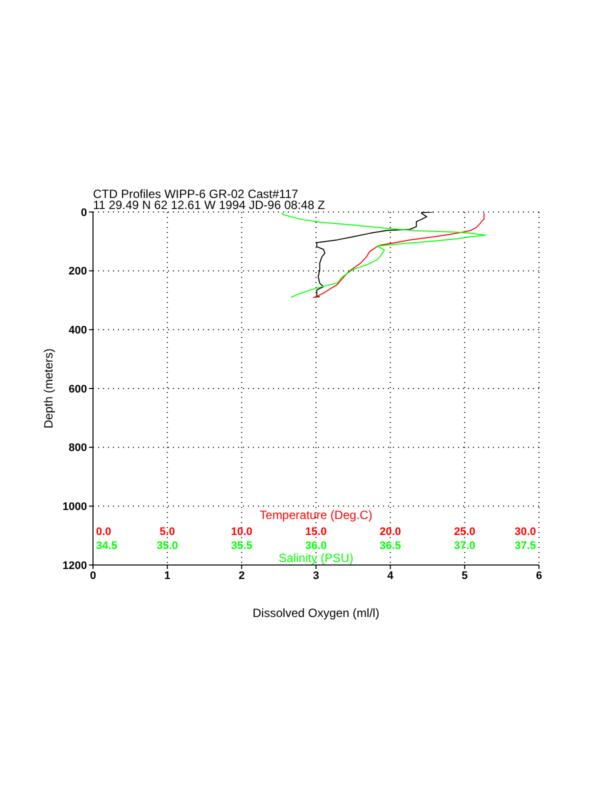 This screenshot has height=792, width=612. I want to click on y-tick-label: 1200, so click(74, 566).